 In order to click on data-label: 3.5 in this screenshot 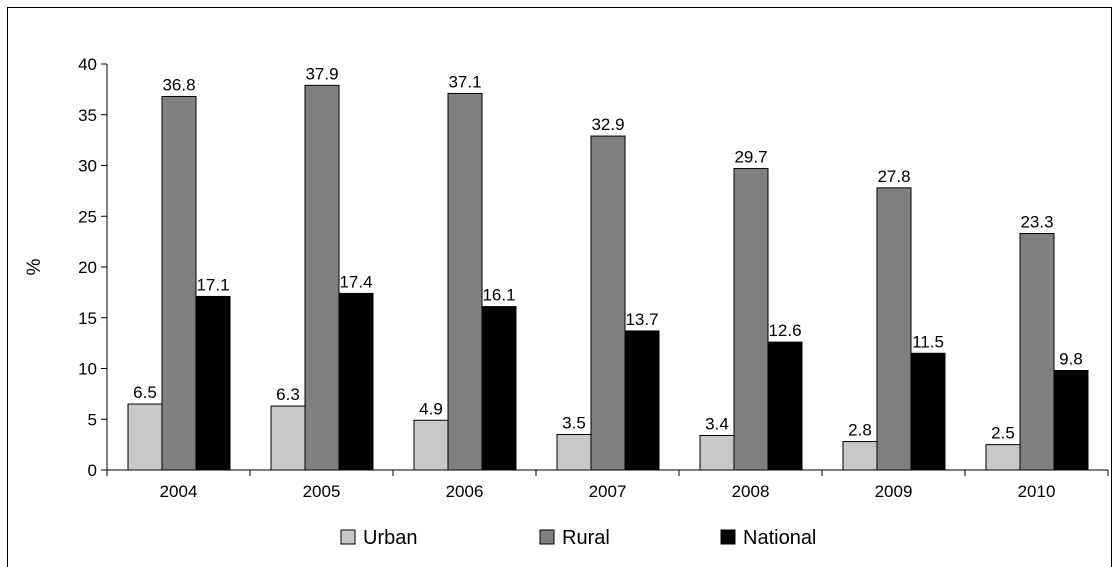, I will do `click(574, 422)`.